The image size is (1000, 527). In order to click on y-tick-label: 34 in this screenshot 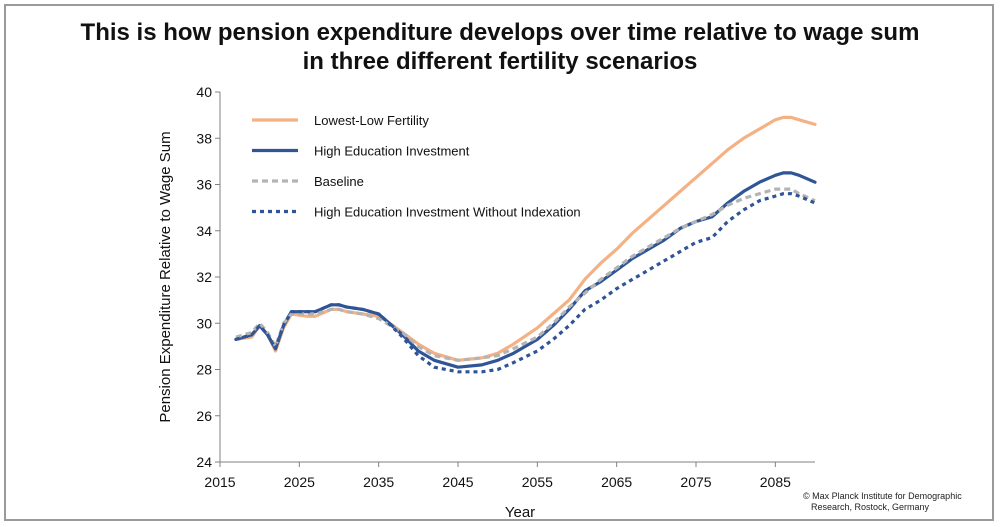, I will do `click(204, 231)`.